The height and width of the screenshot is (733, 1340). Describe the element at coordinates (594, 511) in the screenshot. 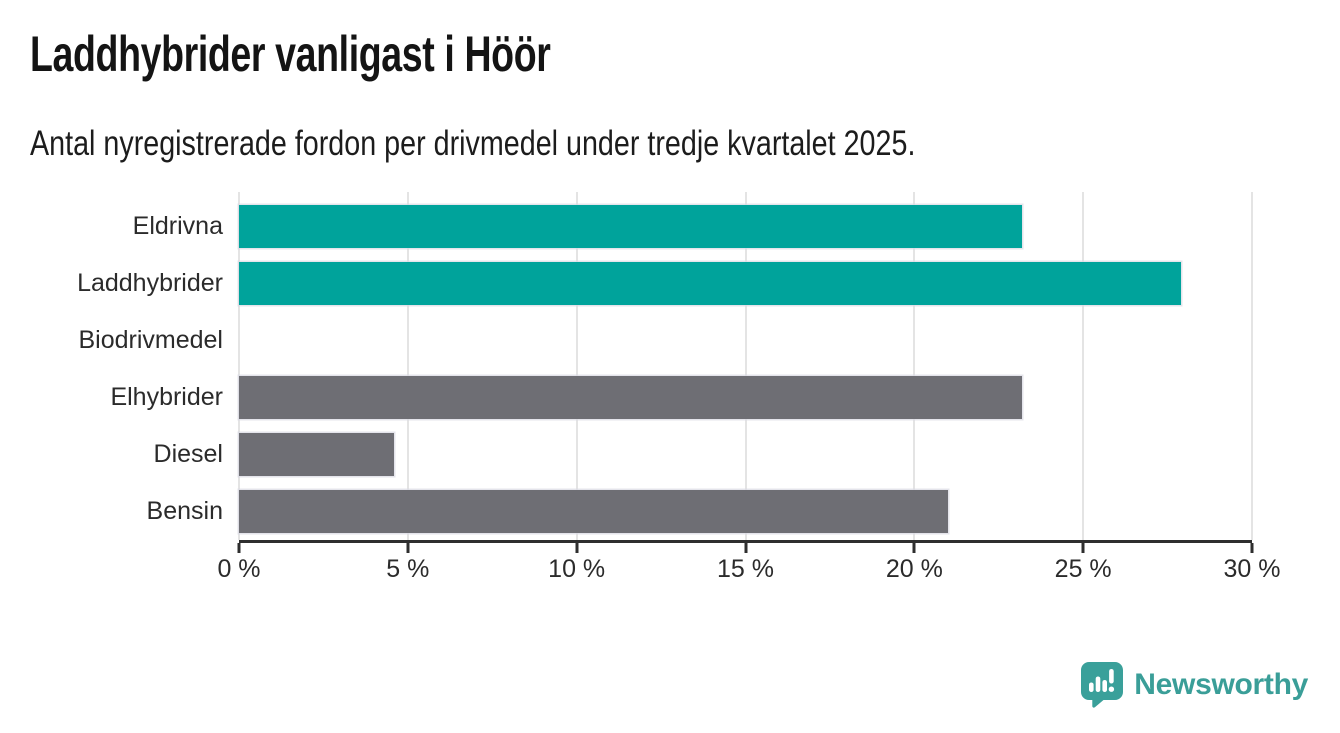

I see `bar-bensin` at that location.